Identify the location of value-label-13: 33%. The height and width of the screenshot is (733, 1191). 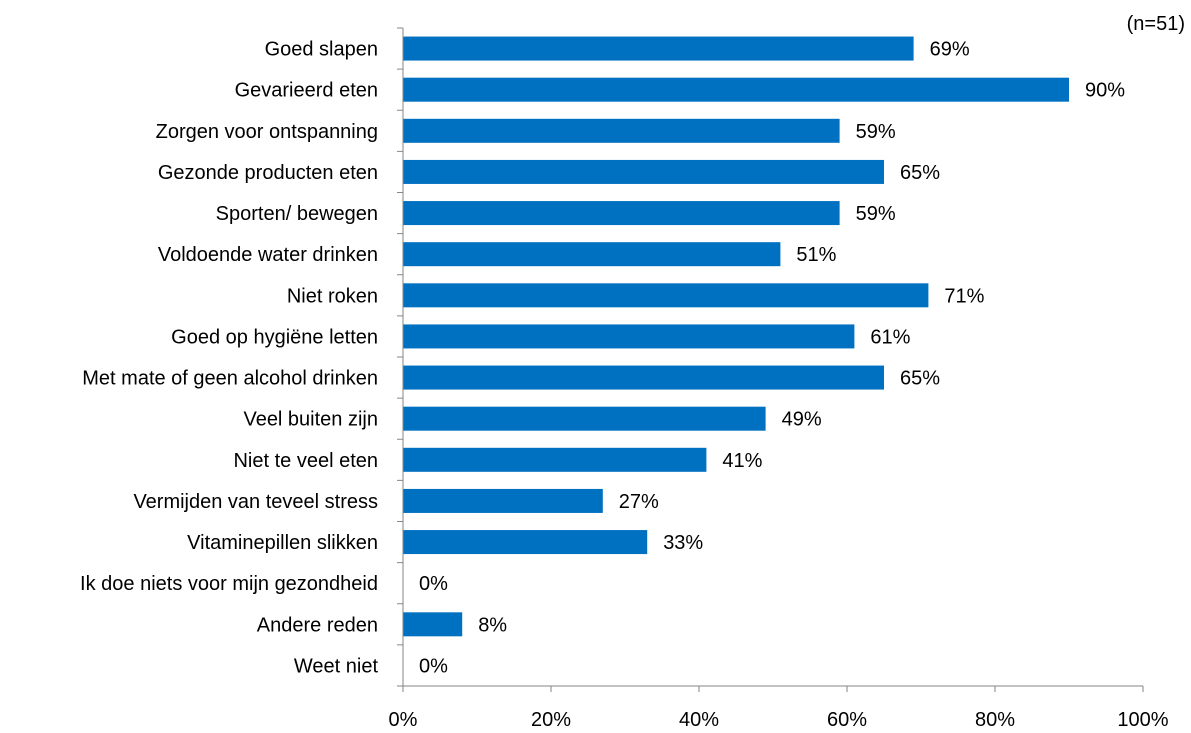
(683, 543).